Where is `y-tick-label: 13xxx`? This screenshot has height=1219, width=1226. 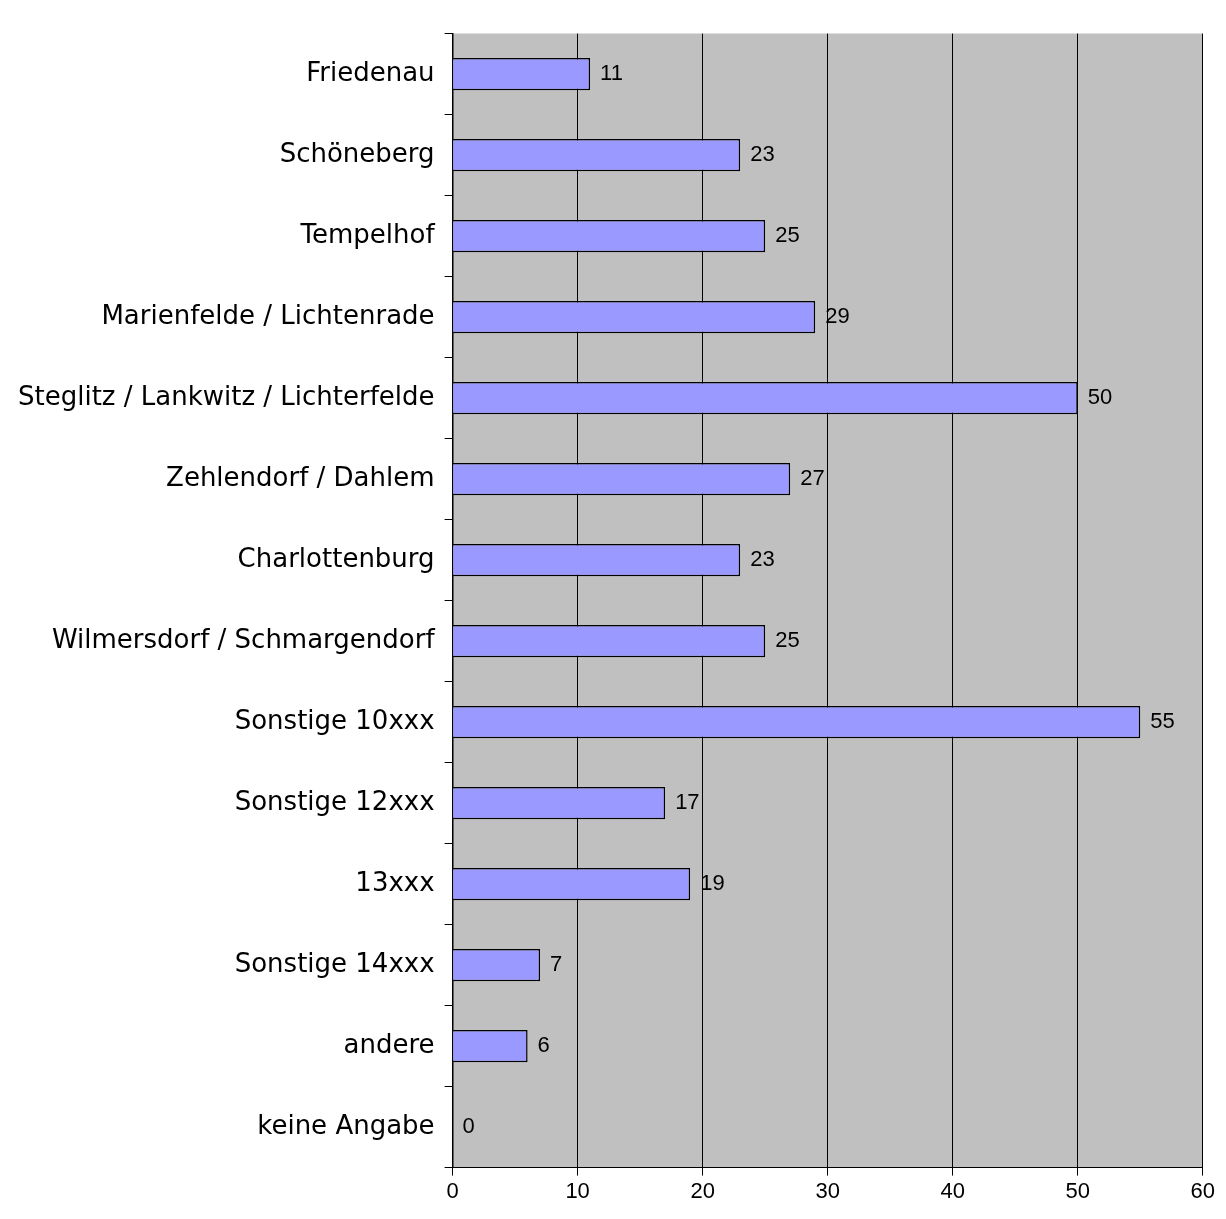 y-tick-label: 13xxx is located at coordinates (395, 881).